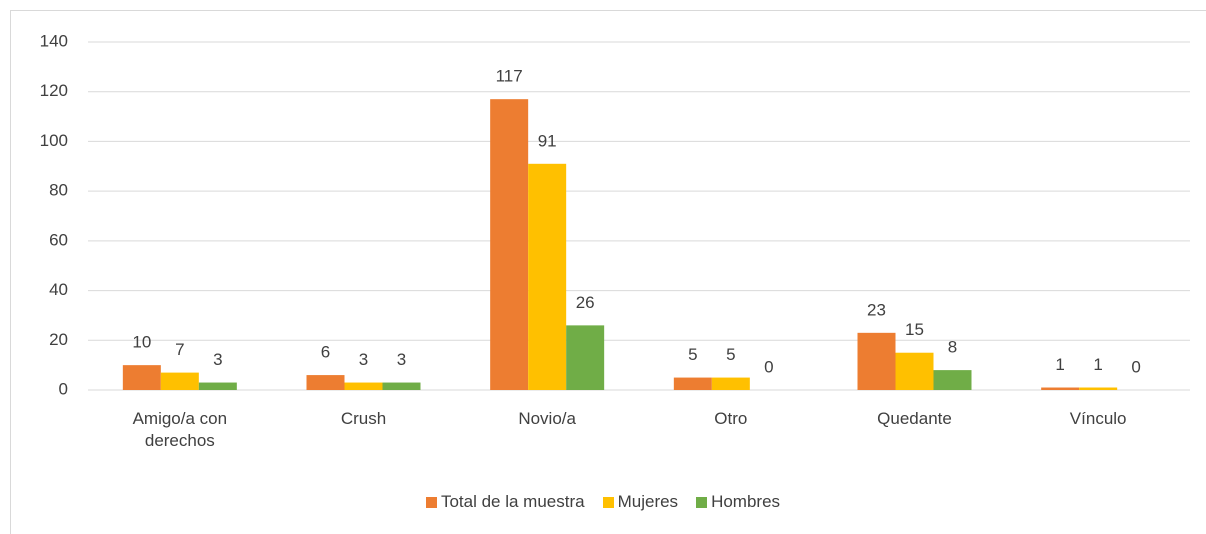 This screenshot has height=534, width=1206. I want to click on value-label: 117, so click(509, 76).